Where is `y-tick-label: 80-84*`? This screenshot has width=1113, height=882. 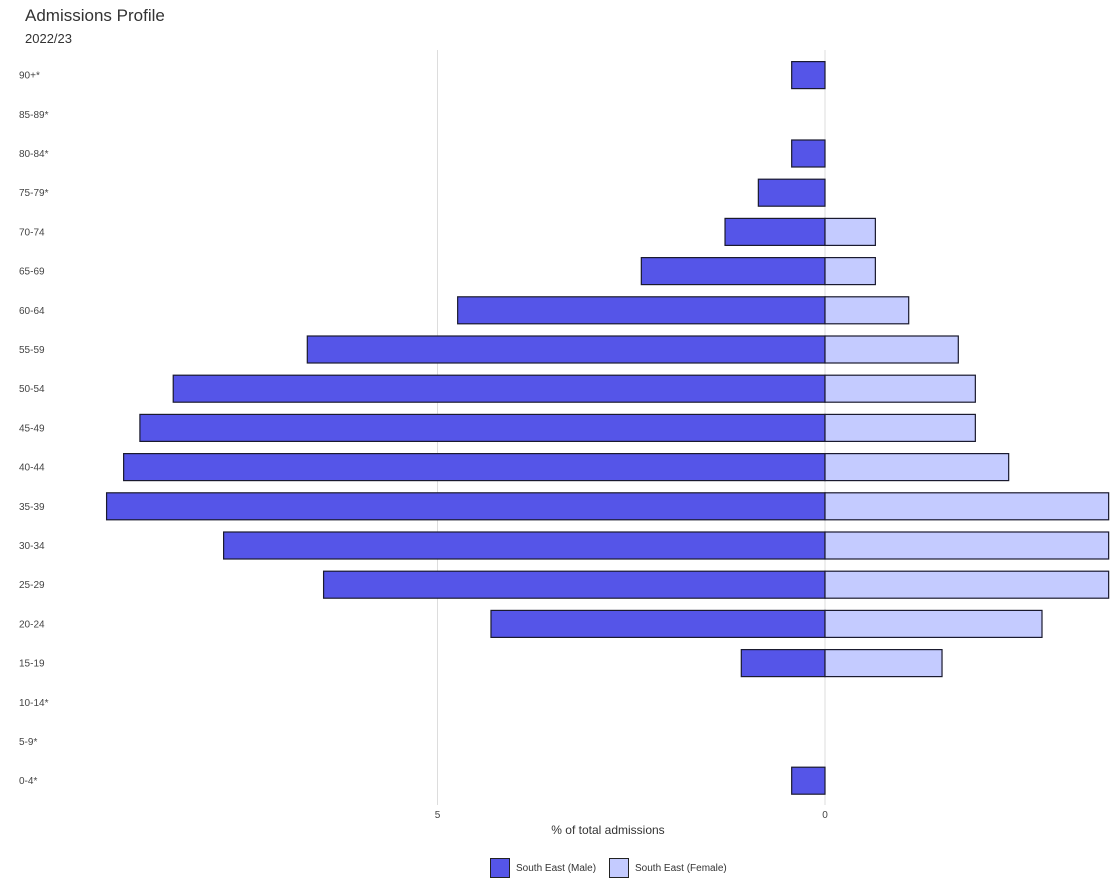 y-tick-label: 80-84* is located at coordinates (34, 154).